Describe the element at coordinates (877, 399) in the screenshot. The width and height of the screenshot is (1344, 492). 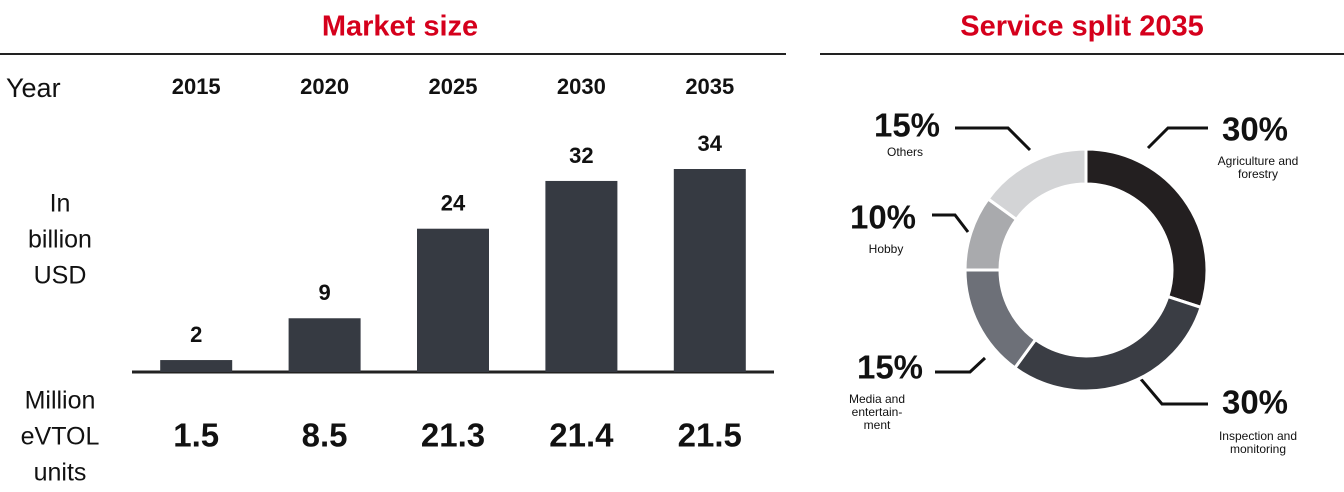
I see `category-label: Media and` at that location.